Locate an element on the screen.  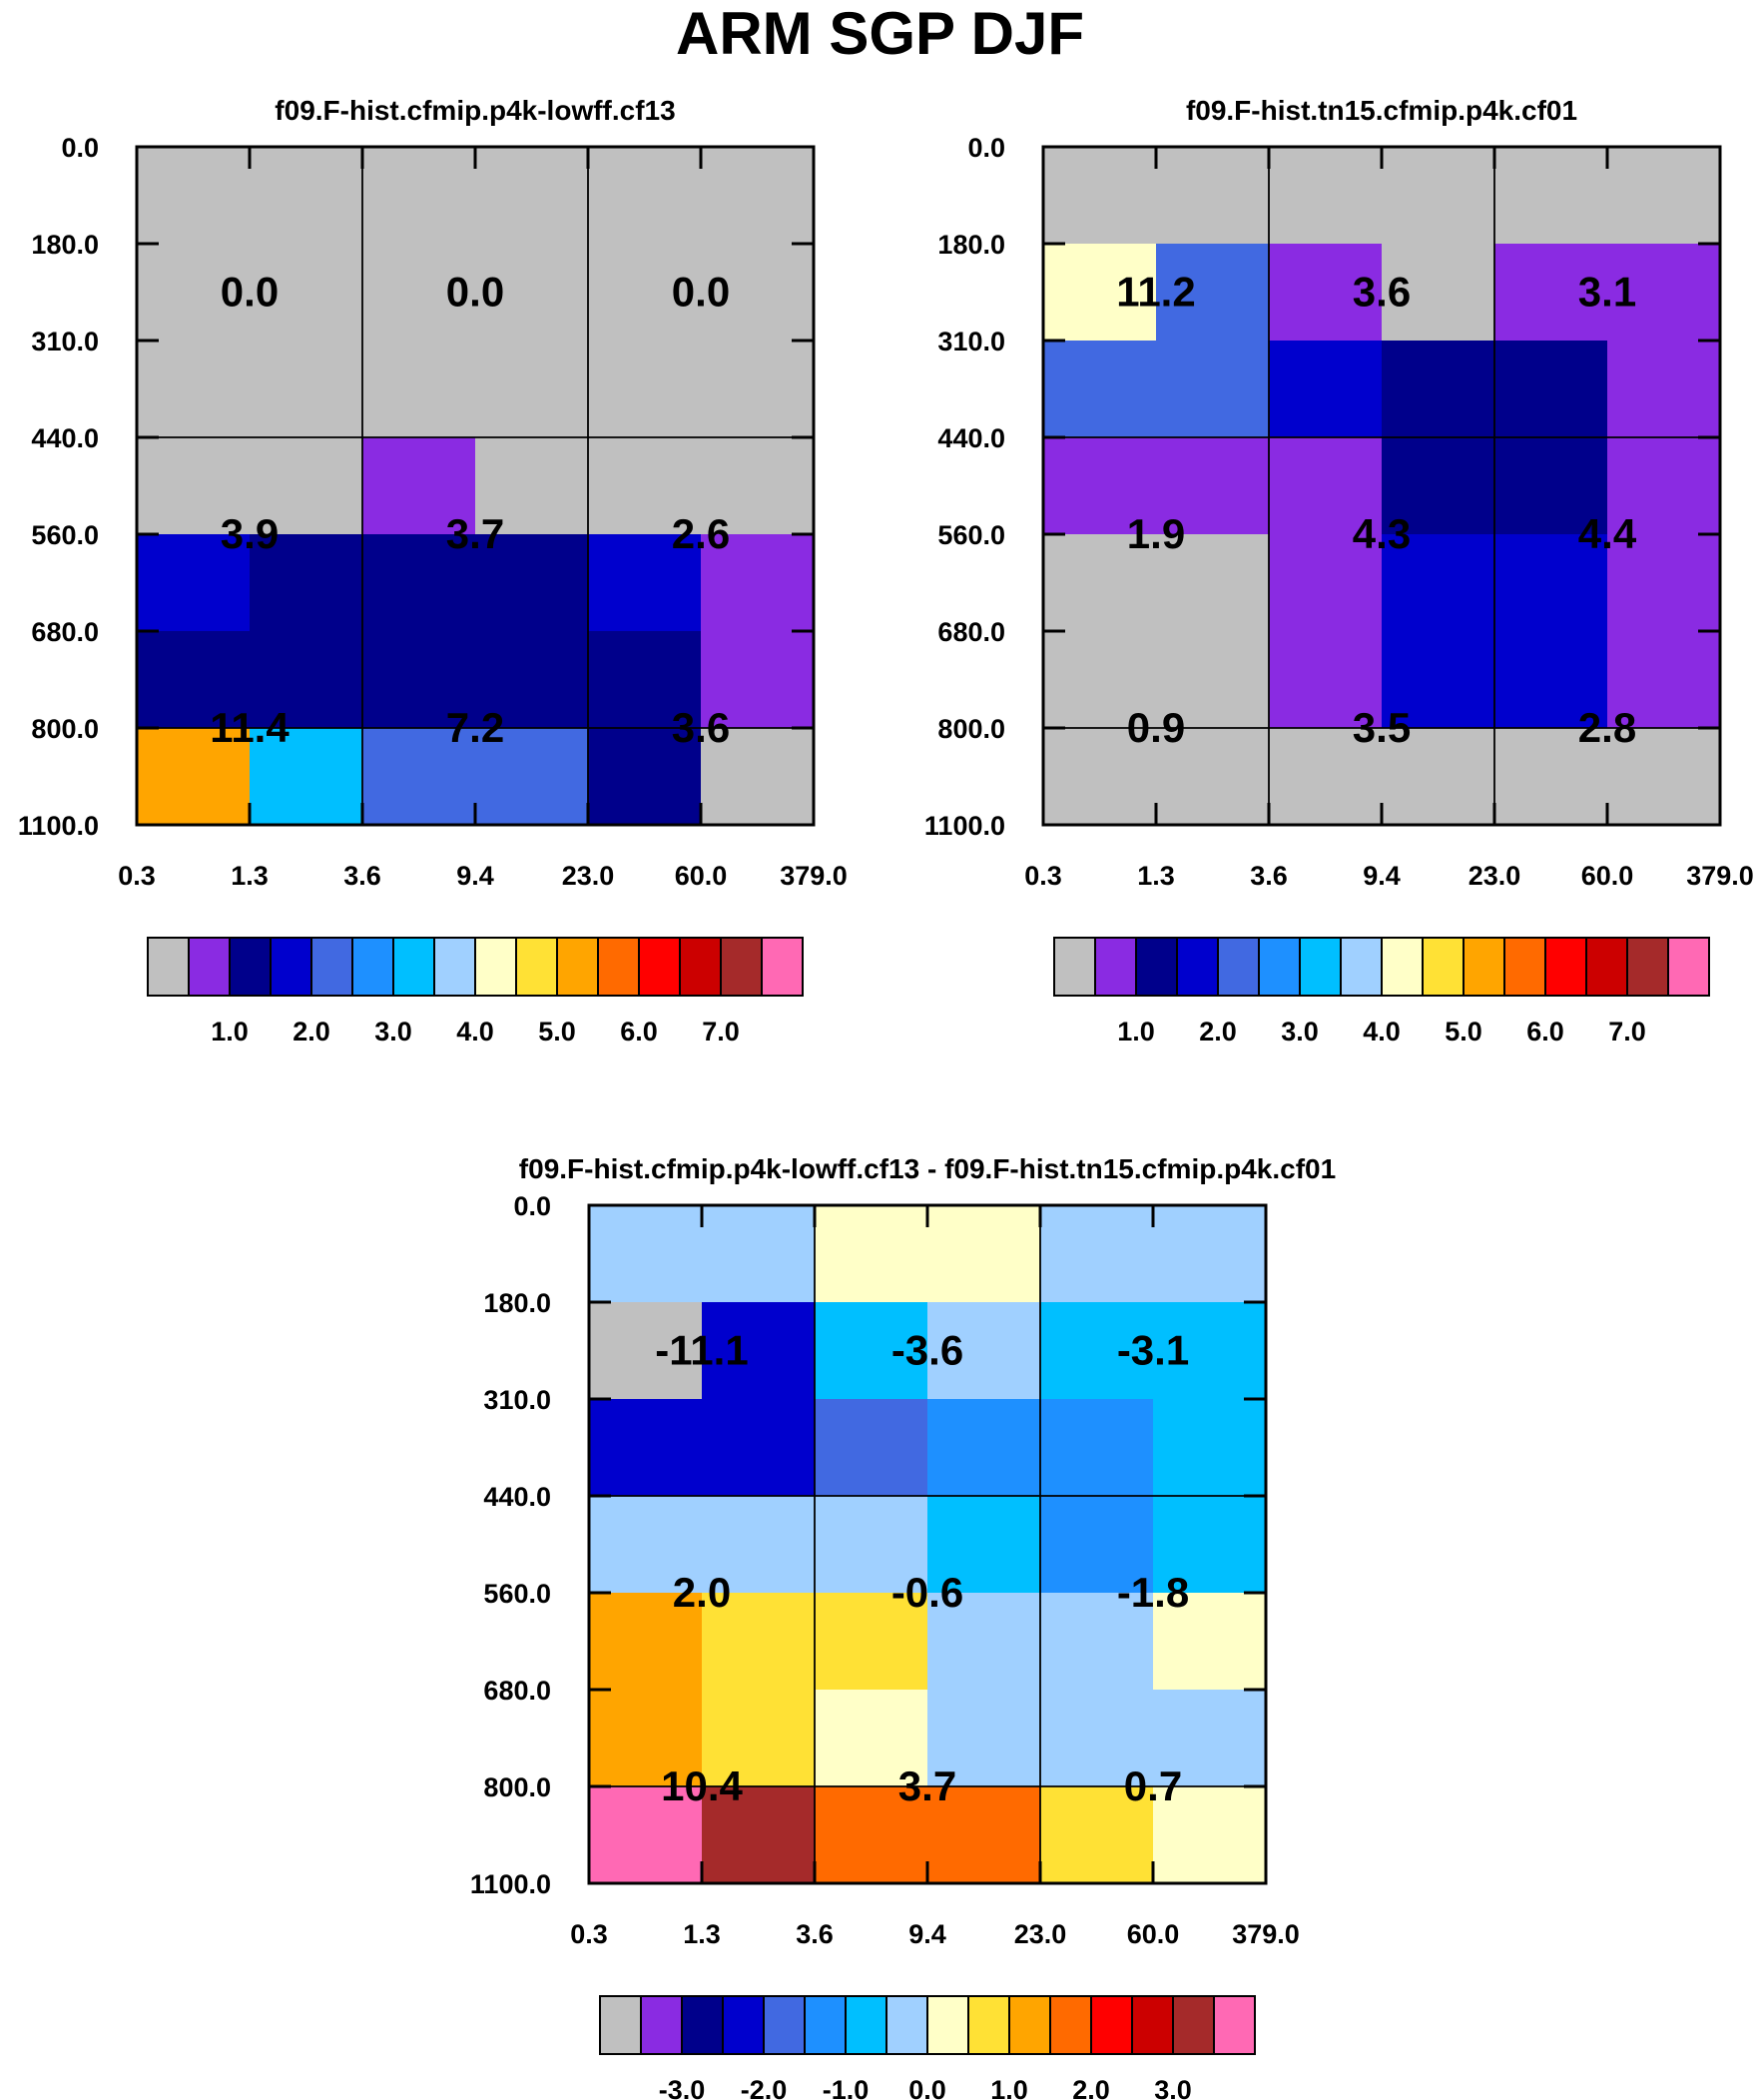
block-value-label: 1.9 is located at coordinates (1156, 533).